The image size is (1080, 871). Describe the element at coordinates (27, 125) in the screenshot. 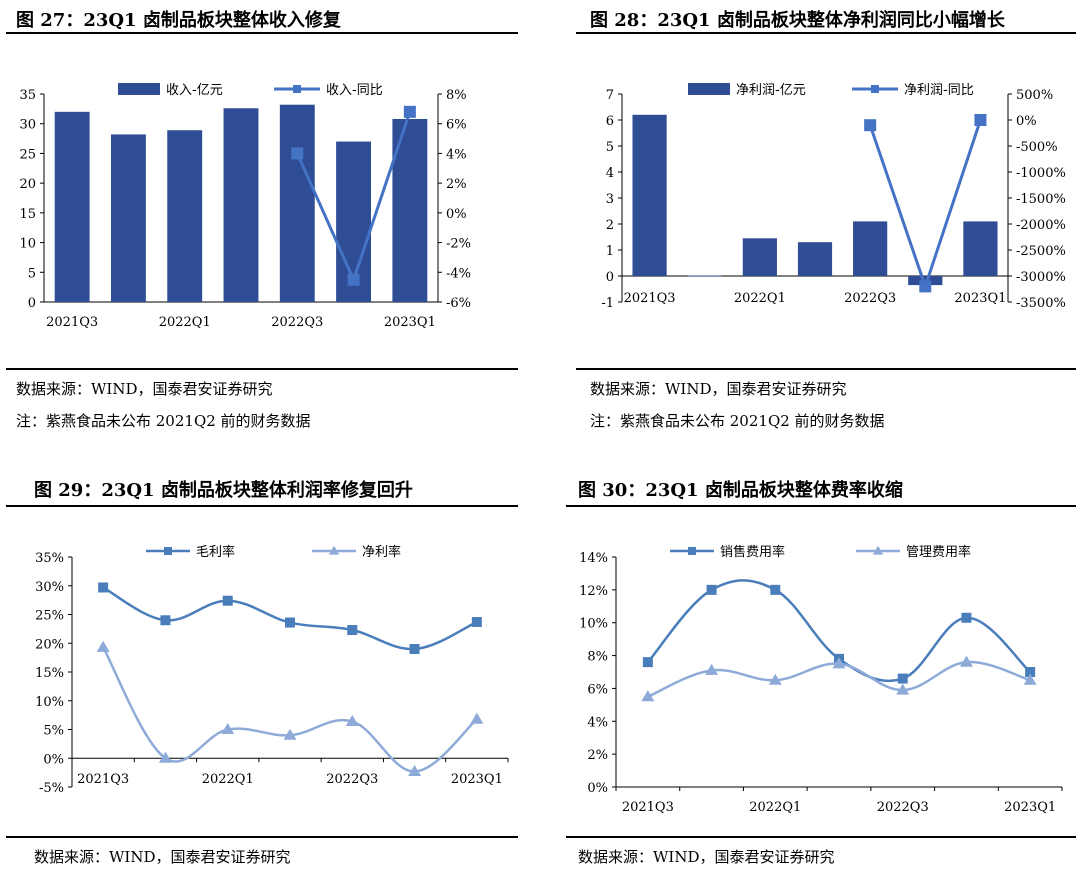

I see `y-tick-label: 30` at that location.